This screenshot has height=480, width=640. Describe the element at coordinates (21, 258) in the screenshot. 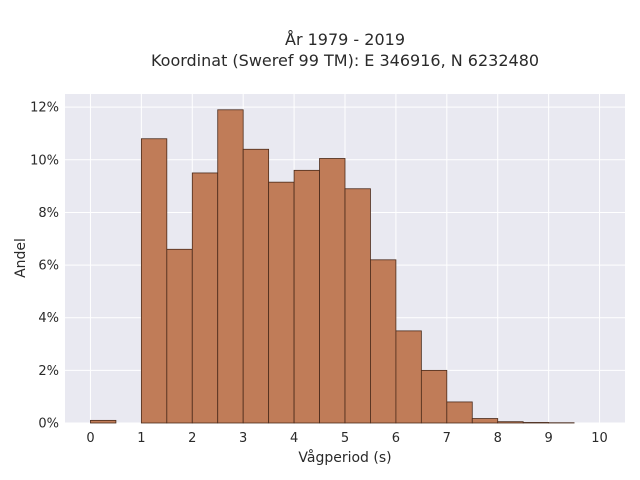

I see `y-axis-label: Andel` at that location.